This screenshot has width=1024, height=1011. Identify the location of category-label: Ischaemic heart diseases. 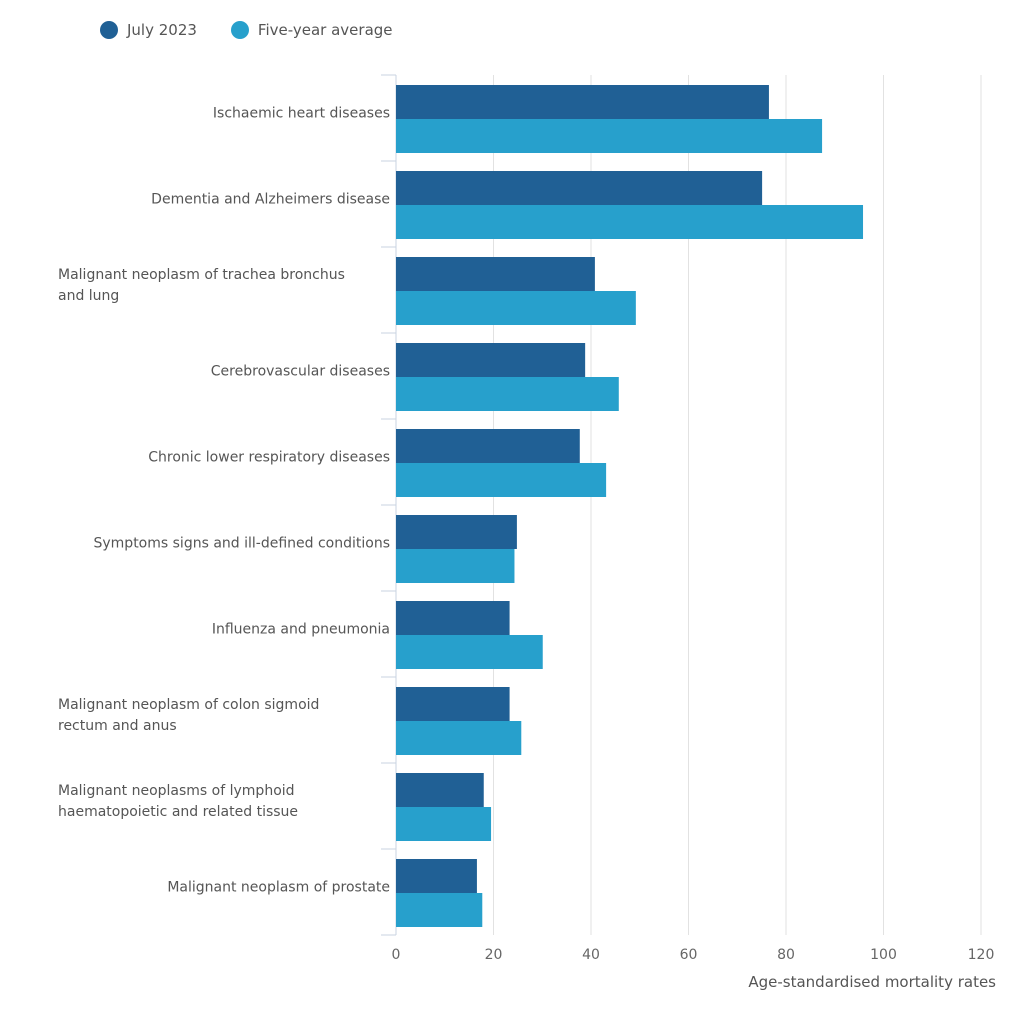
(301, 113).